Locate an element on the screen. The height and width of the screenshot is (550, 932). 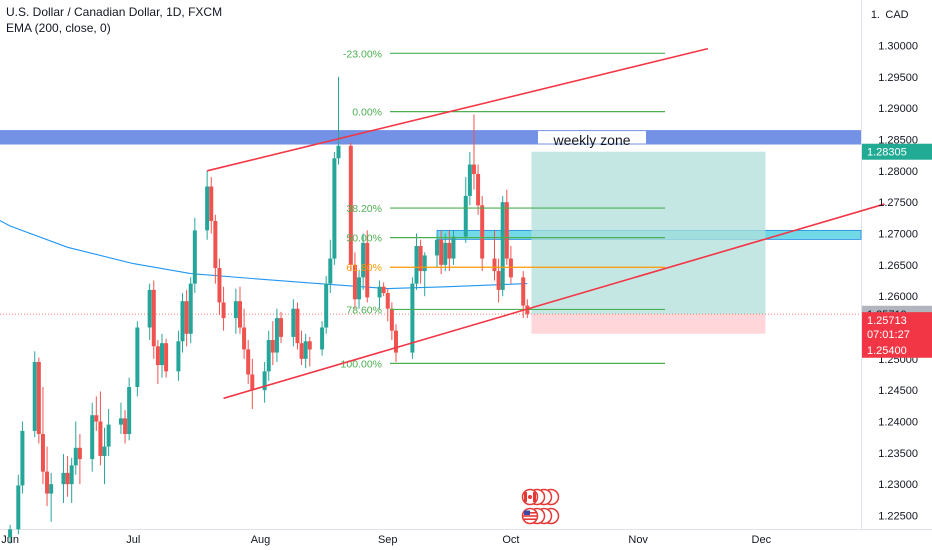
long-position-profit-zone is located at coordinates (648, 233).